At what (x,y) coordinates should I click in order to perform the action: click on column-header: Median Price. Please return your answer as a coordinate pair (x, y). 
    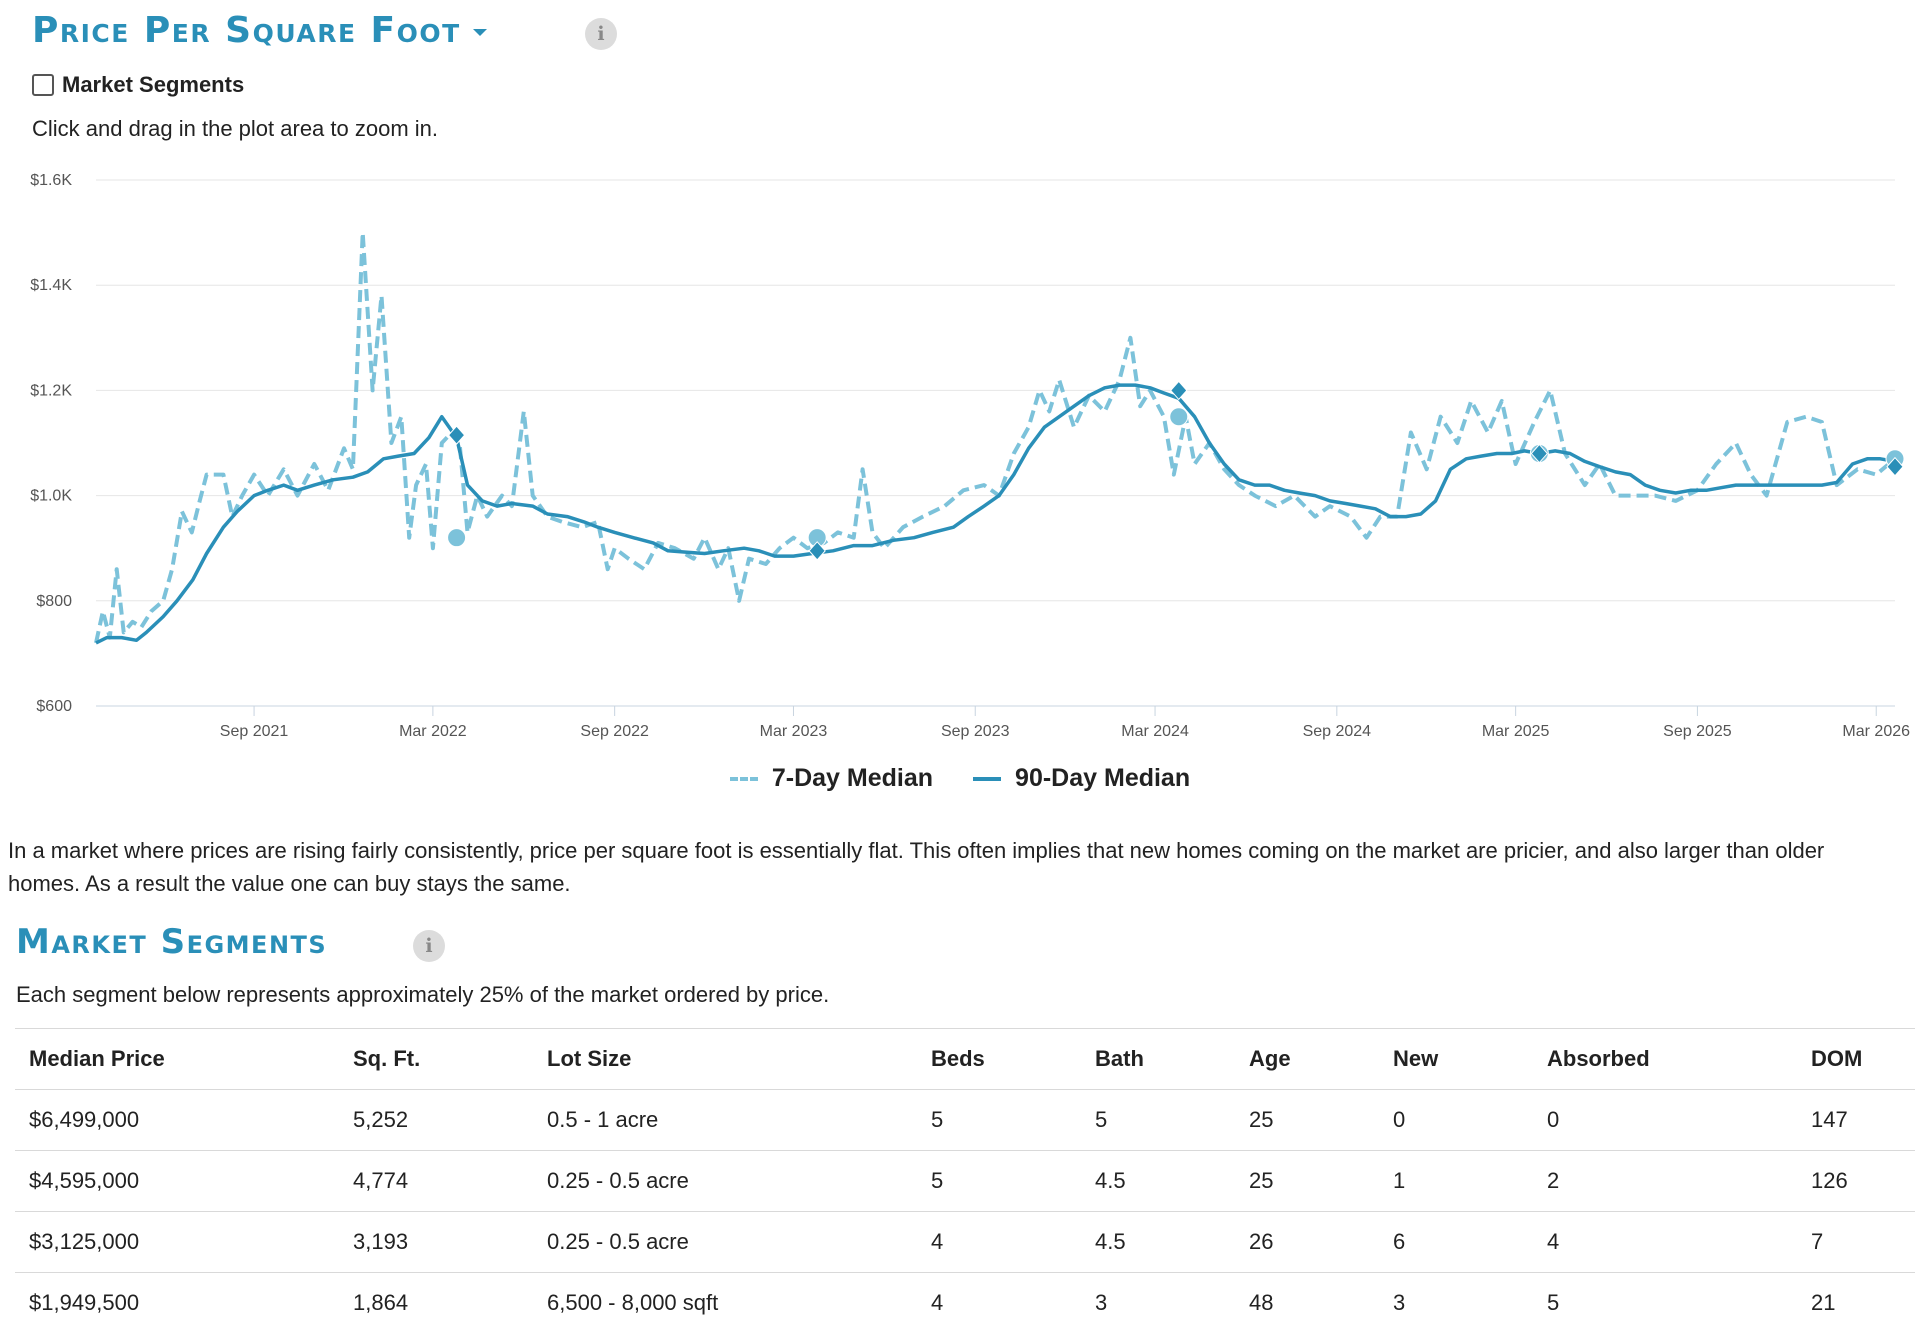
    Looking at the image, I should click on (177, 1059).